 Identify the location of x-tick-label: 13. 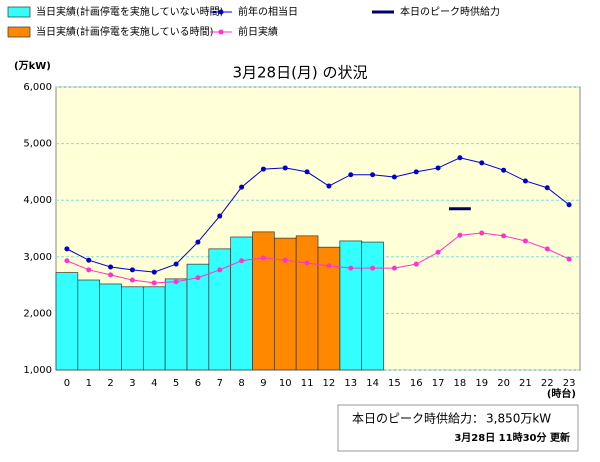
(350, 383).